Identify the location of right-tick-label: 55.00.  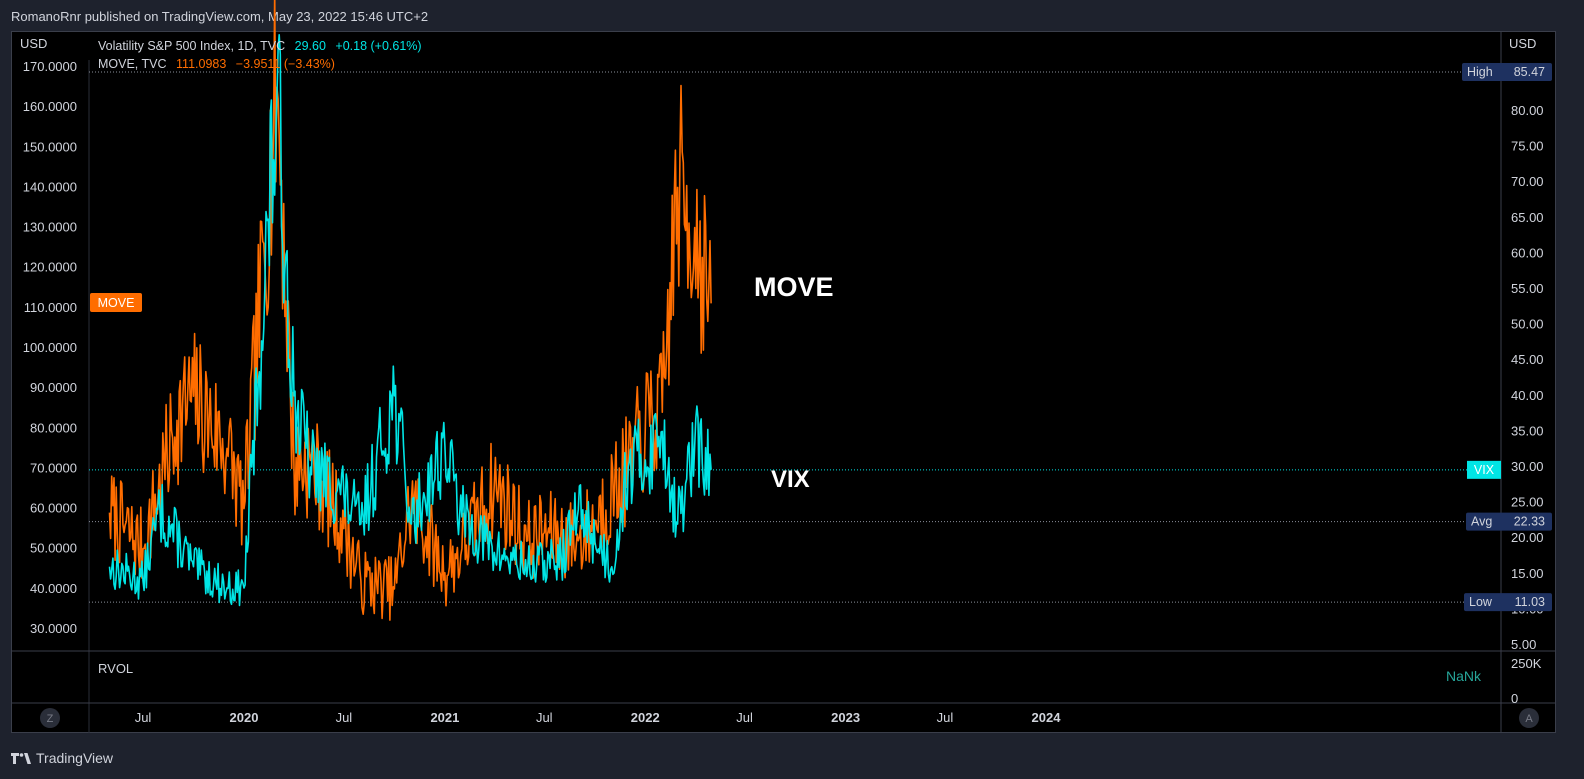
(1527, 288).